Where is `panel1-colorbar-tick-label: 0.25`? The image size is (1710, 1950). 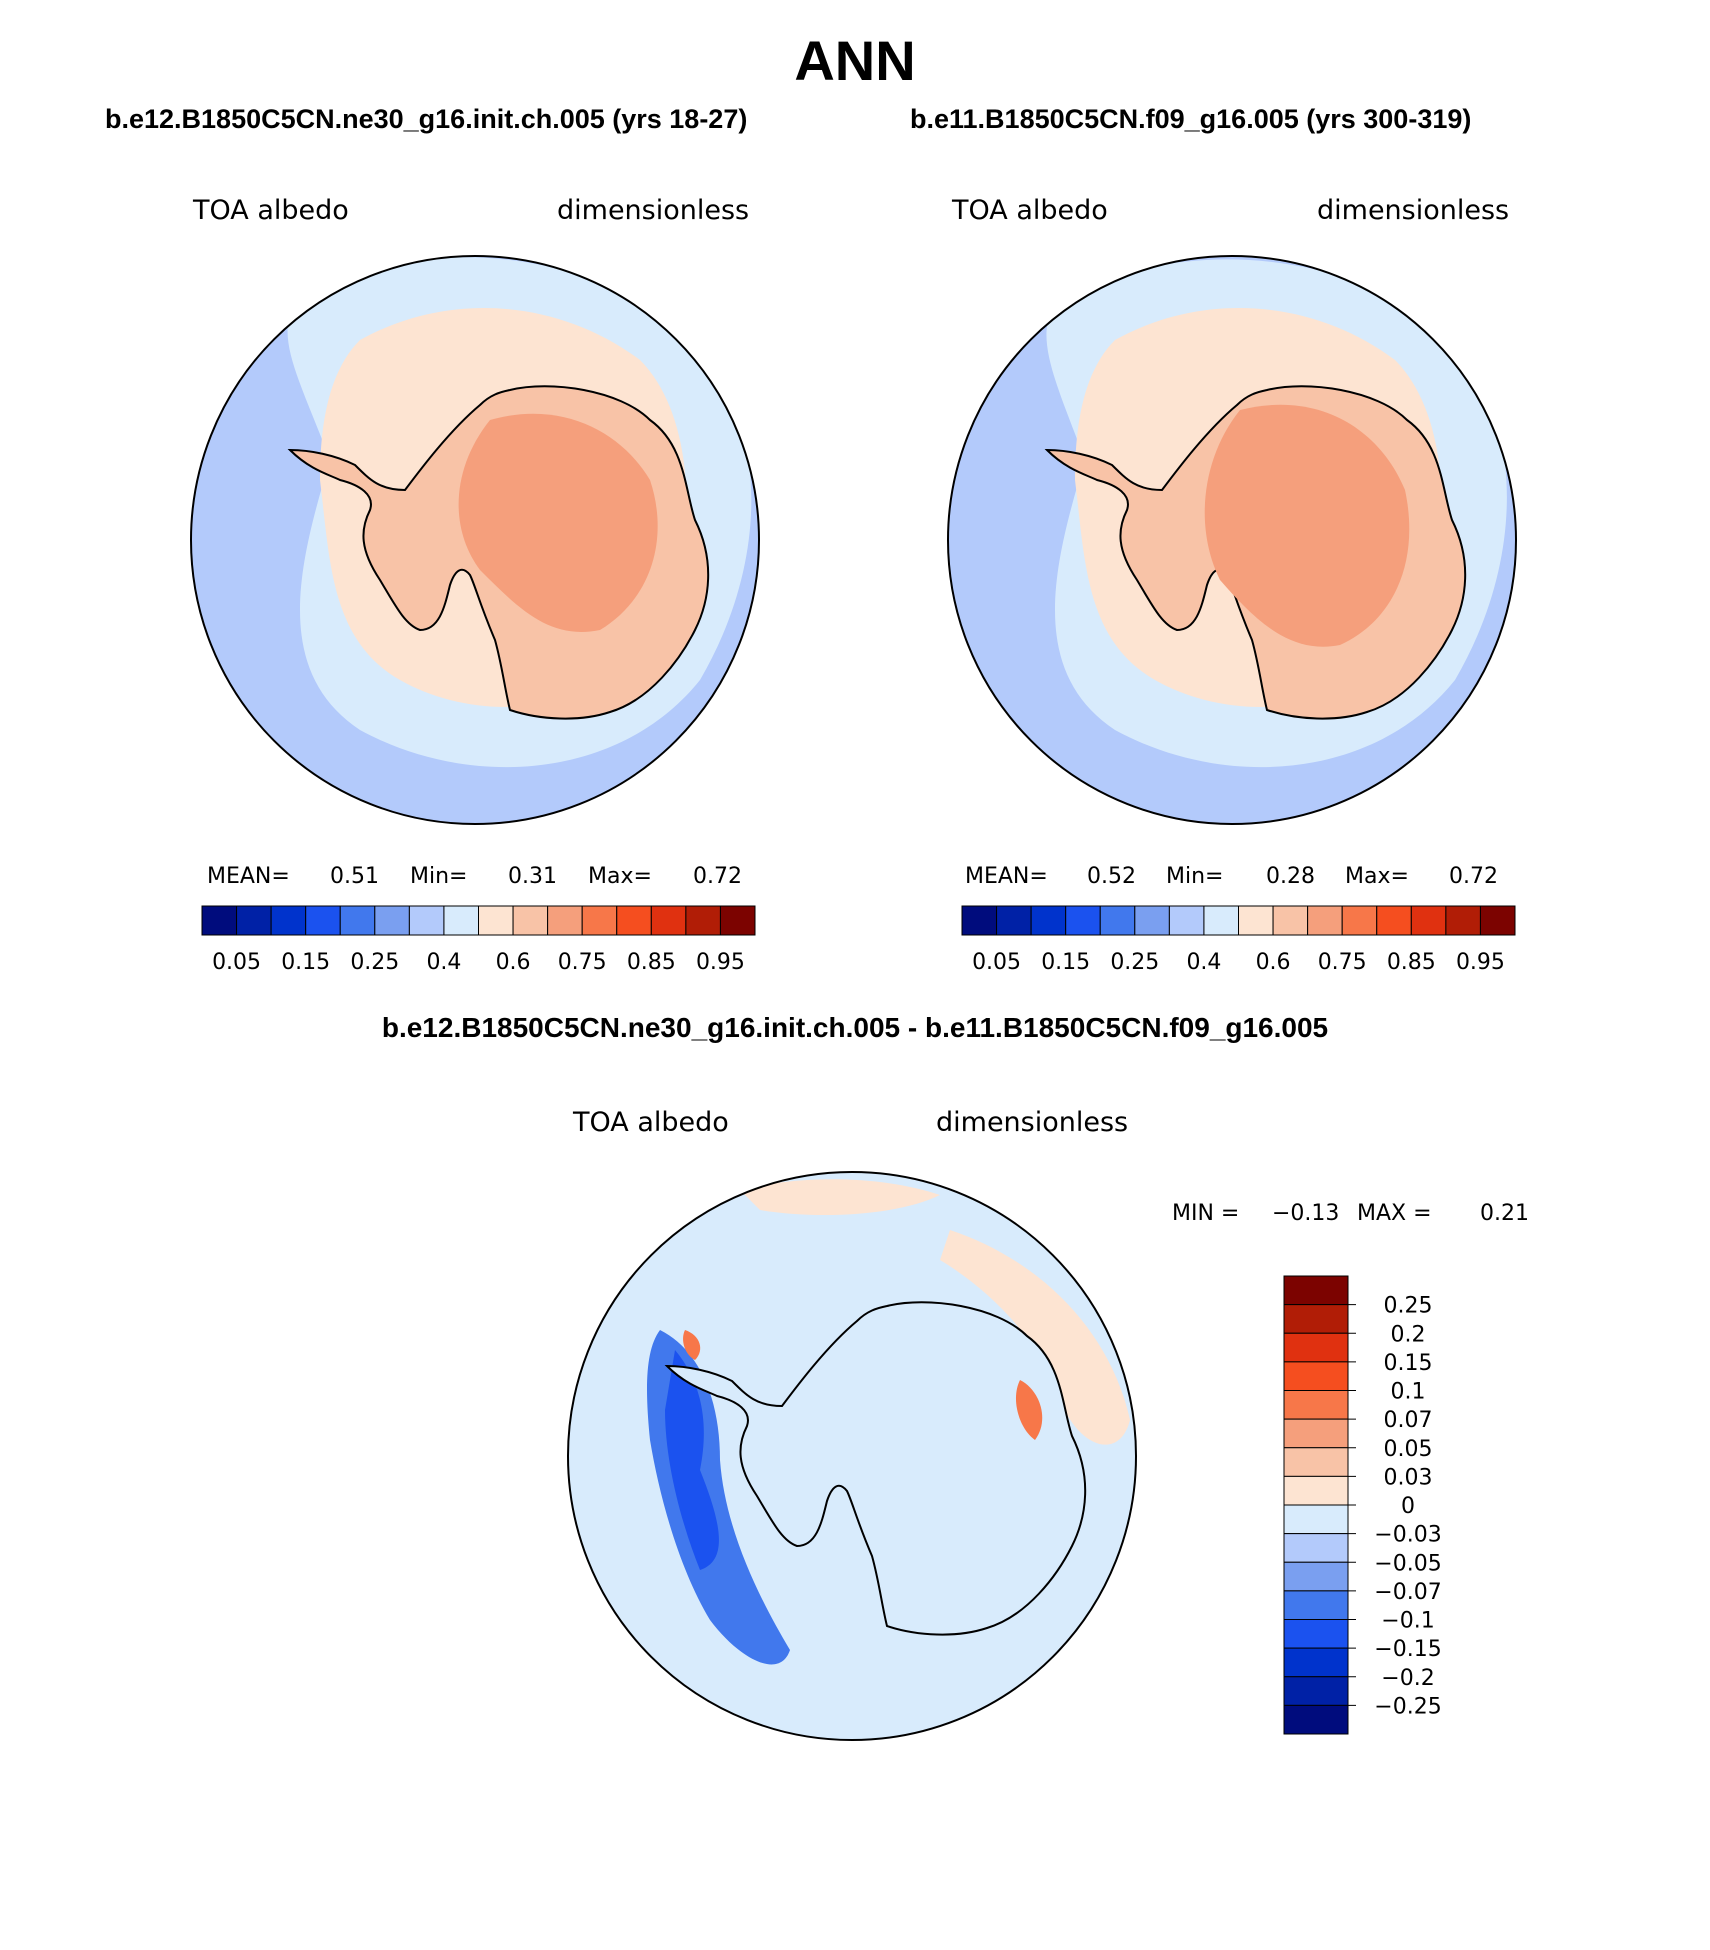
panel1-colorbar-tick-label: 0.25 is located at coordinates (374, 962).